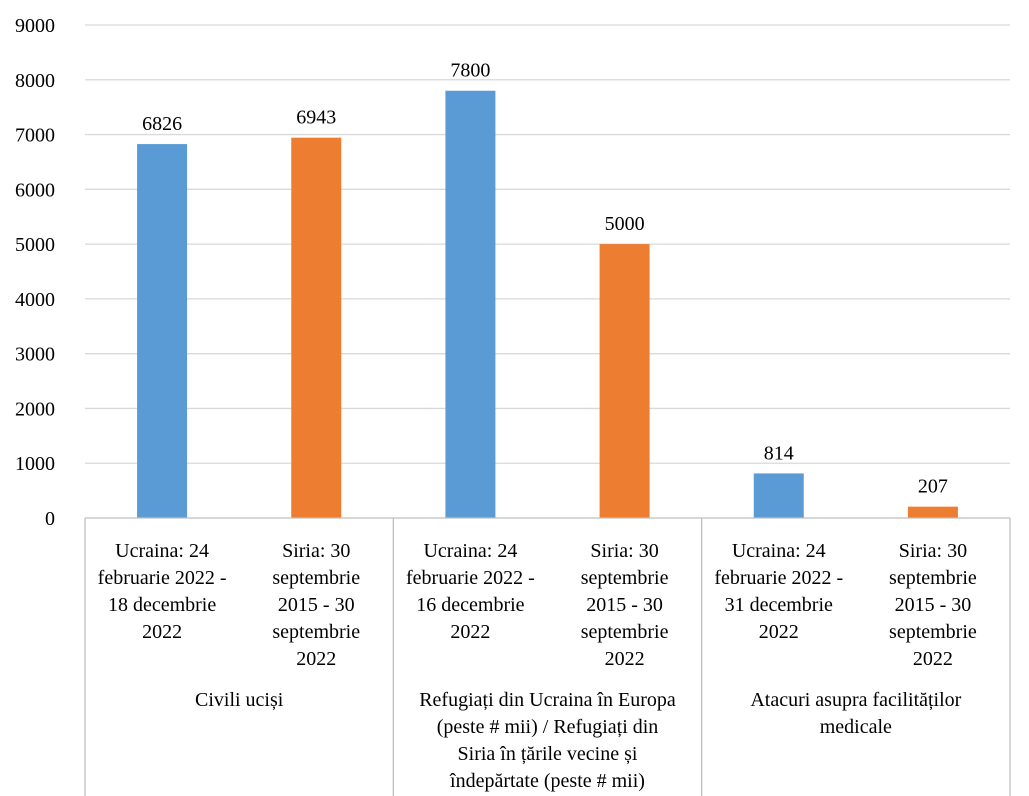 The height and width of the screenshot is (796, 1029). What do you see at coordinates (316, 118) in the screenshot?
I see `data-label: 6943` at bounding box center [316, 118].